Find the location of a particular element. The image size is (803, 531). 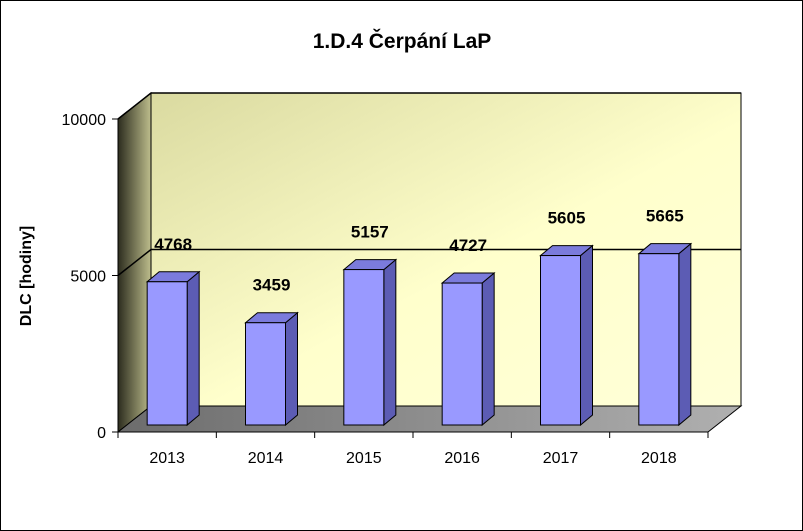

x-tick-label: 2013 is located at coordinates (167, 458).